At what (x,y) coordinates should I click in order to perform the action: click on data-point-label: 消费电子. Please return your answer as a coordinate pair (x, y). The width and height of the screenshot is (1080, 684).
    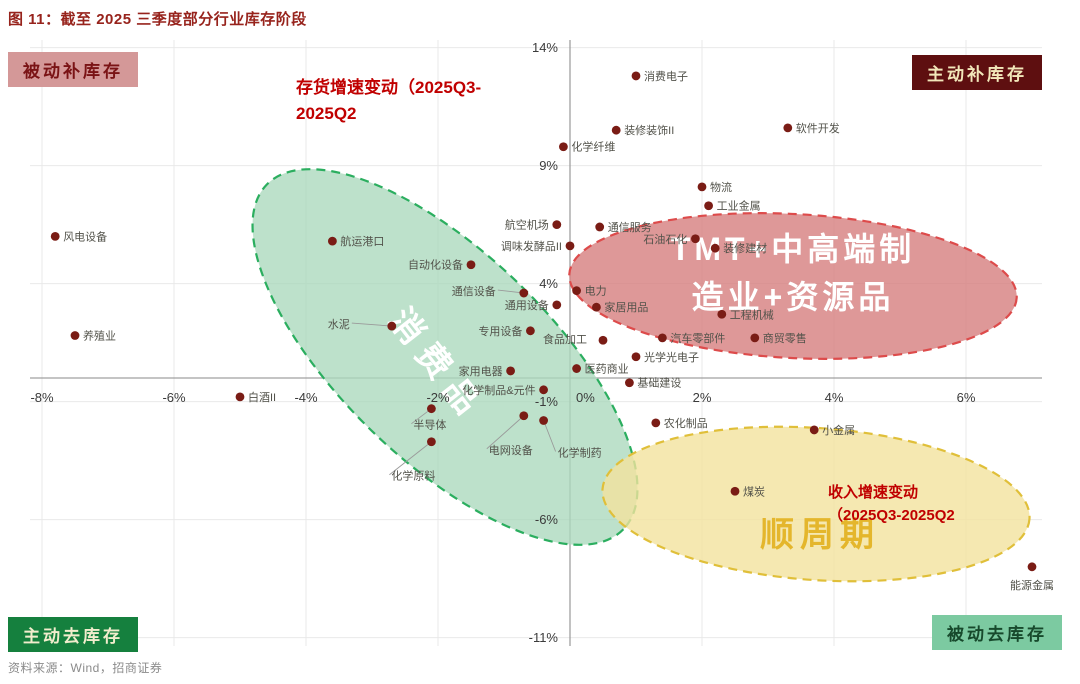
    Looking at the image, I should click on (666, 76).